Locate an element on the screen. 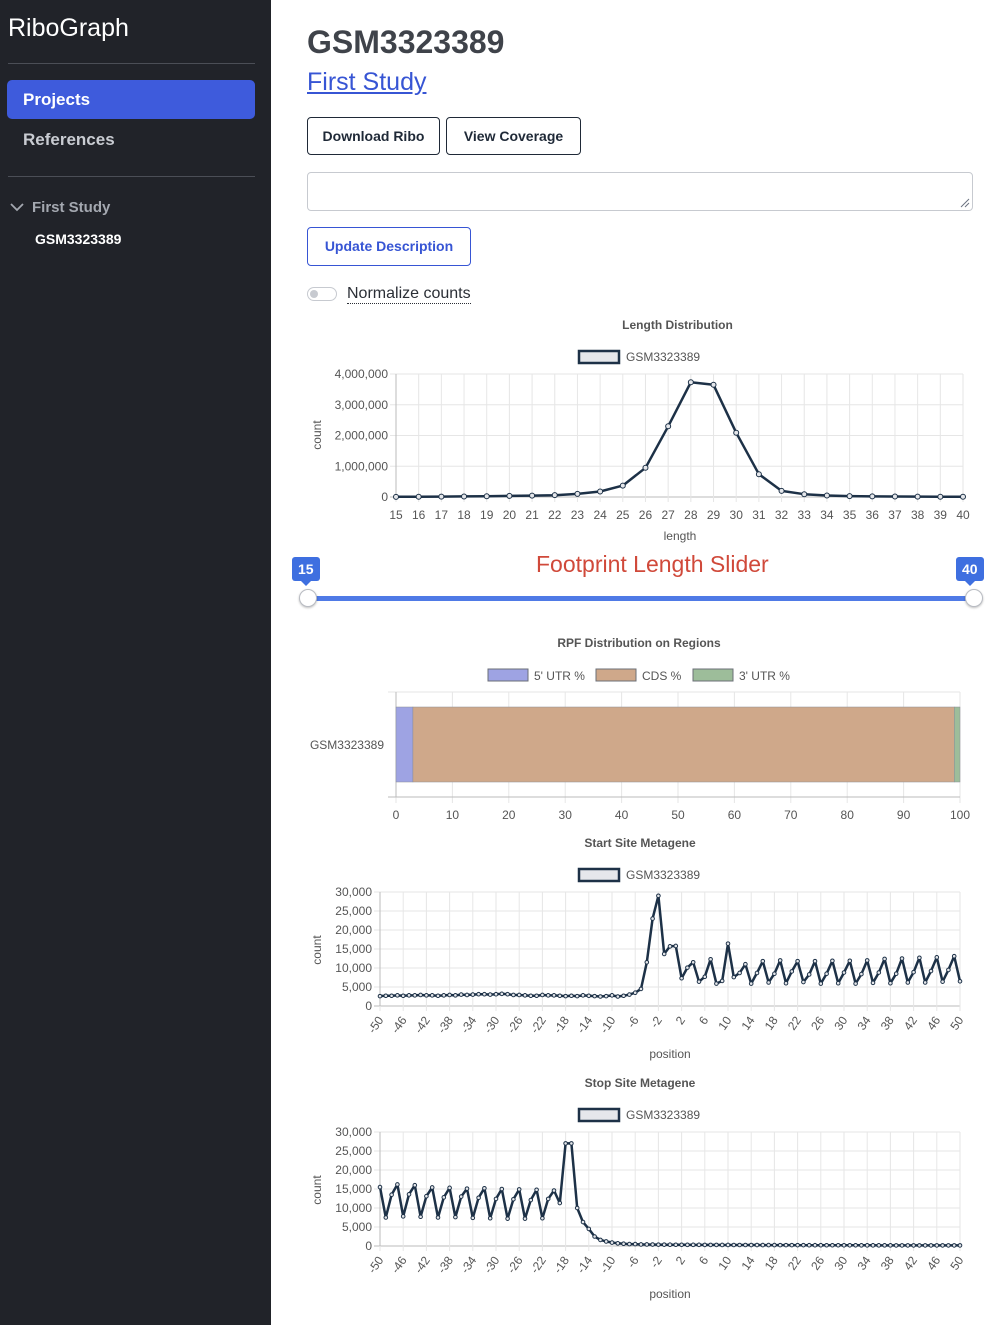  x-tick-label: 36 is located at coordinates (873, 515).